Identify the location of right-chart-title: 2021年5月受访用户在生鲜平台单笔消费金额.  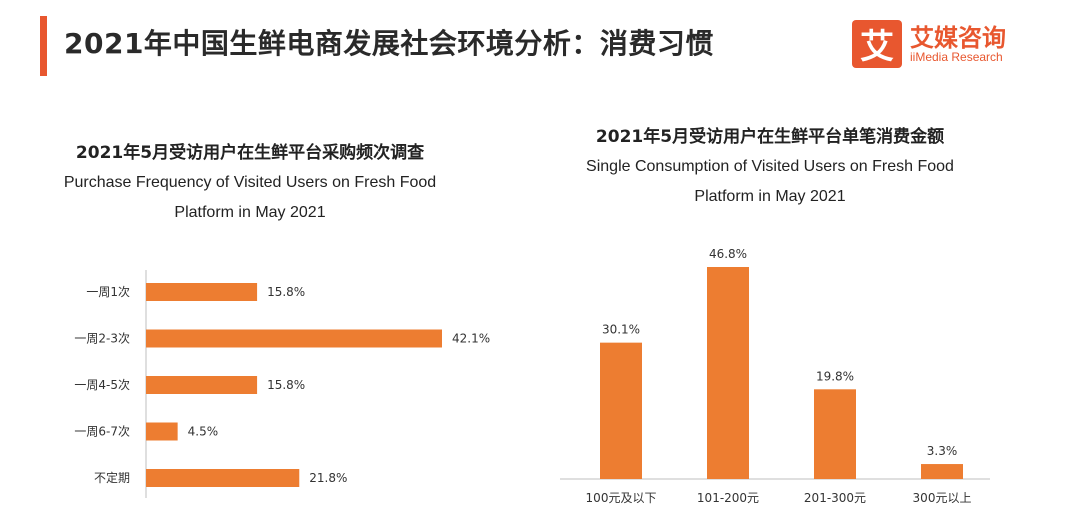
(770, 137).